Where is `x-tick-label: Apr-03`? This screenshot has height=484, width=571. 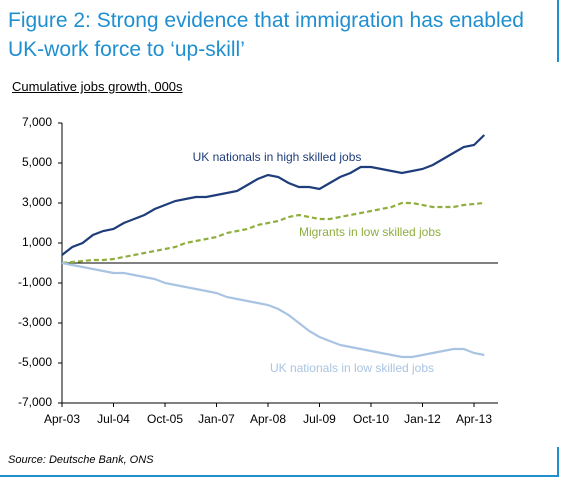 x-tick-label: Apr-03 is located at coordinates (62, 419).